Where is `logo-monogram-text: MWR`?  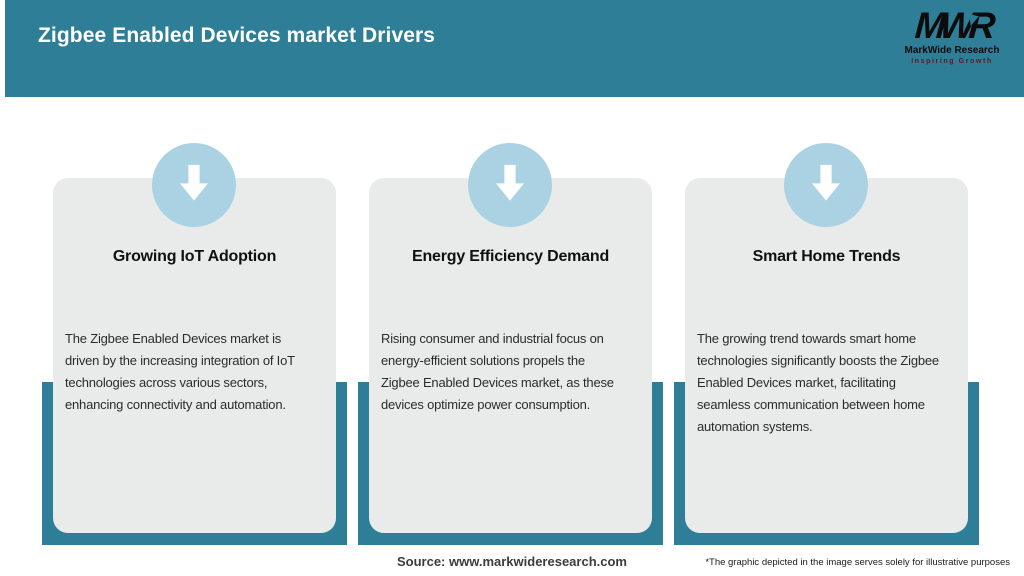 logo-monogram-text: MWR is located at coordinates (952, 25).